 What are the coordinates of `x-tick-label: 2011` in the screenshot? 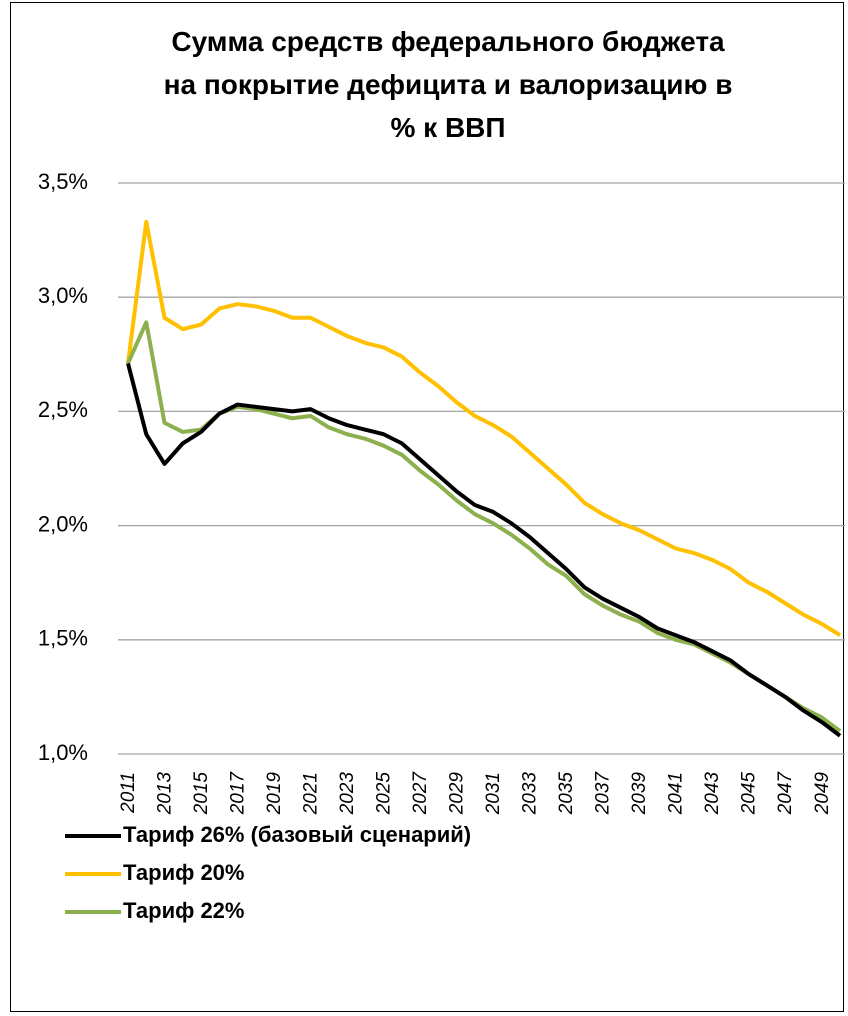 It's located at (128, 793).